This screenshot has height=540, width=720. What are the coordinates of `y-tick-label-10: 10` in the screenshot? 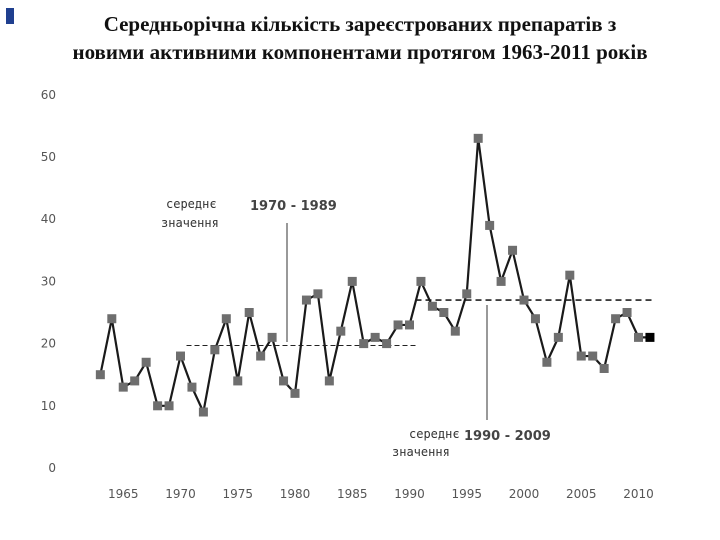 It's located at (48, 406).